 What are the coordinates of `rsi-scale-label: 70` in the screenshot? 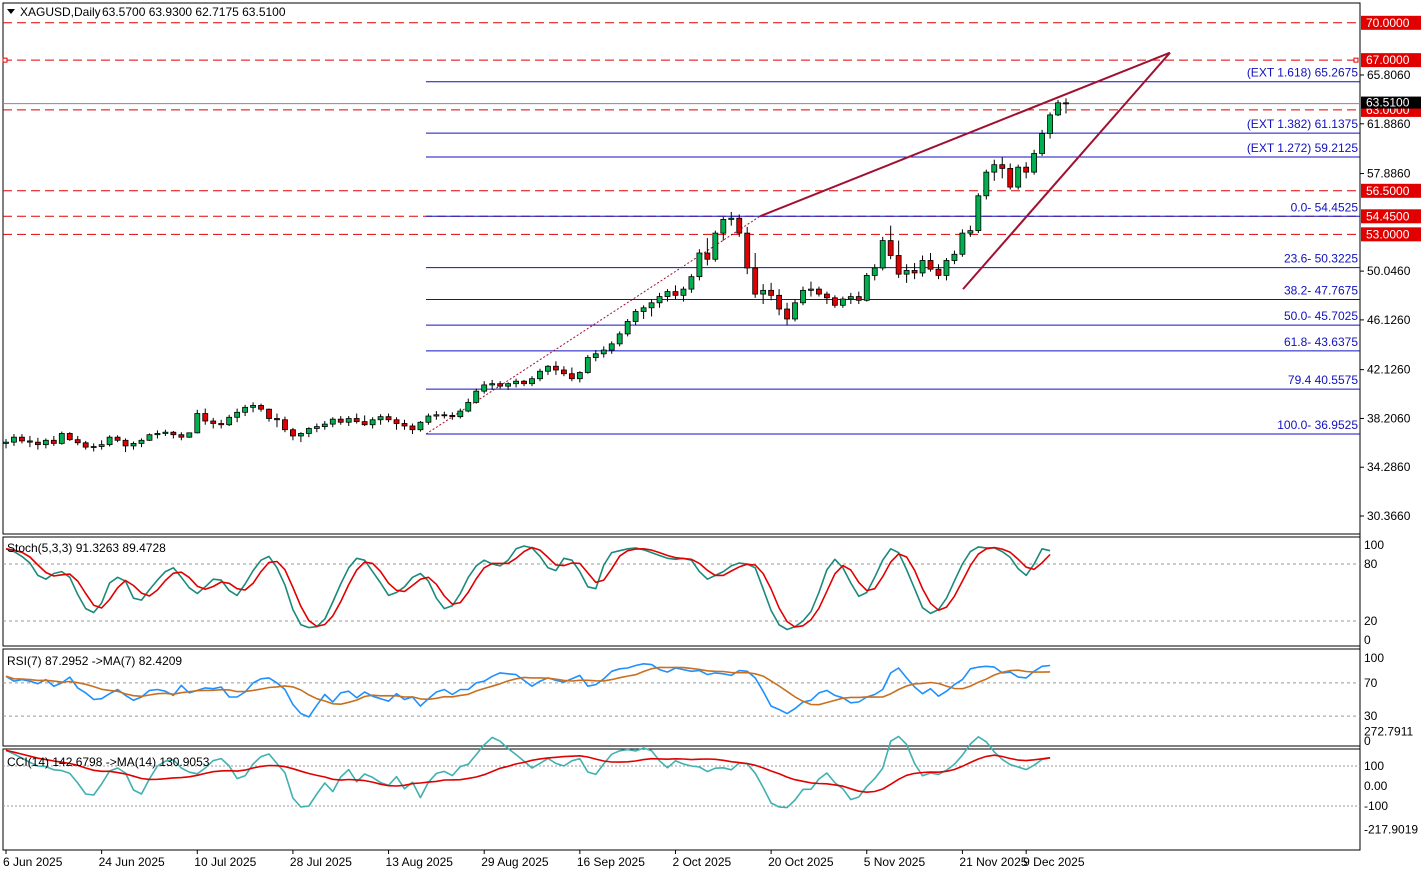 It's located at (1371, 683).